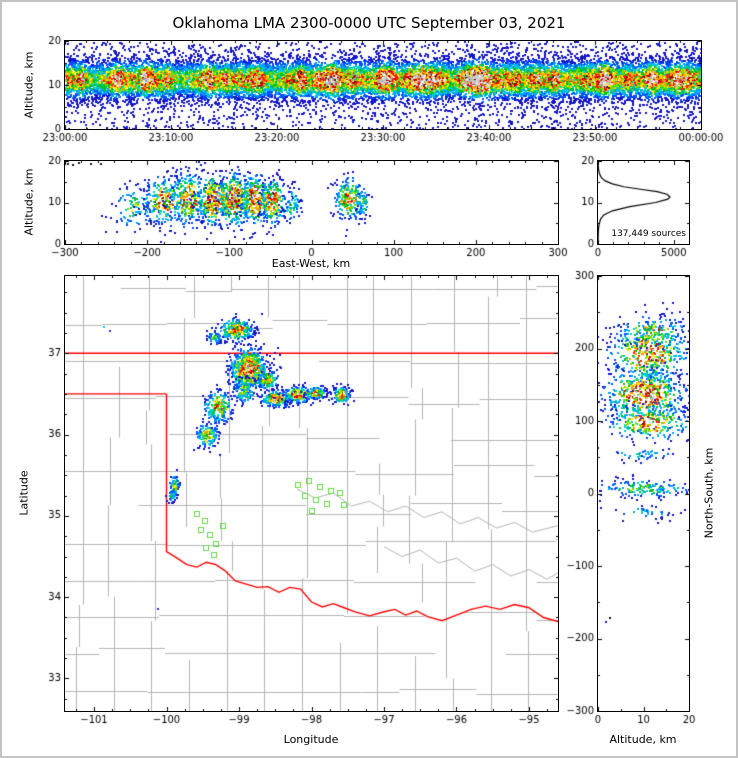  I want to click on ns-panel-x-axis-label: Altitude, km, so click(643, 739).